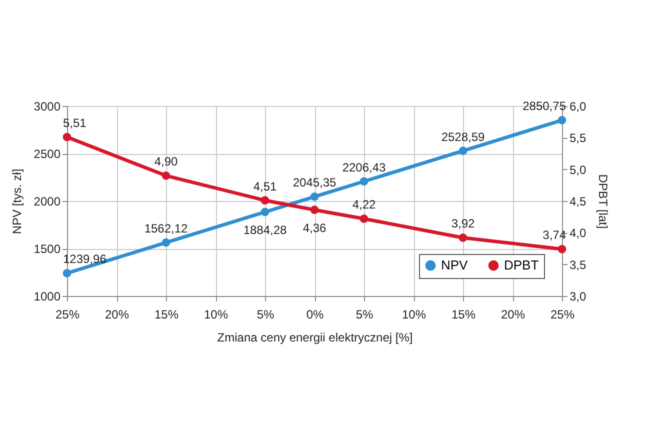  Describe the element at coordinates (314, 183) in the screenshot. I see `data-label: 2045,35` at that location.